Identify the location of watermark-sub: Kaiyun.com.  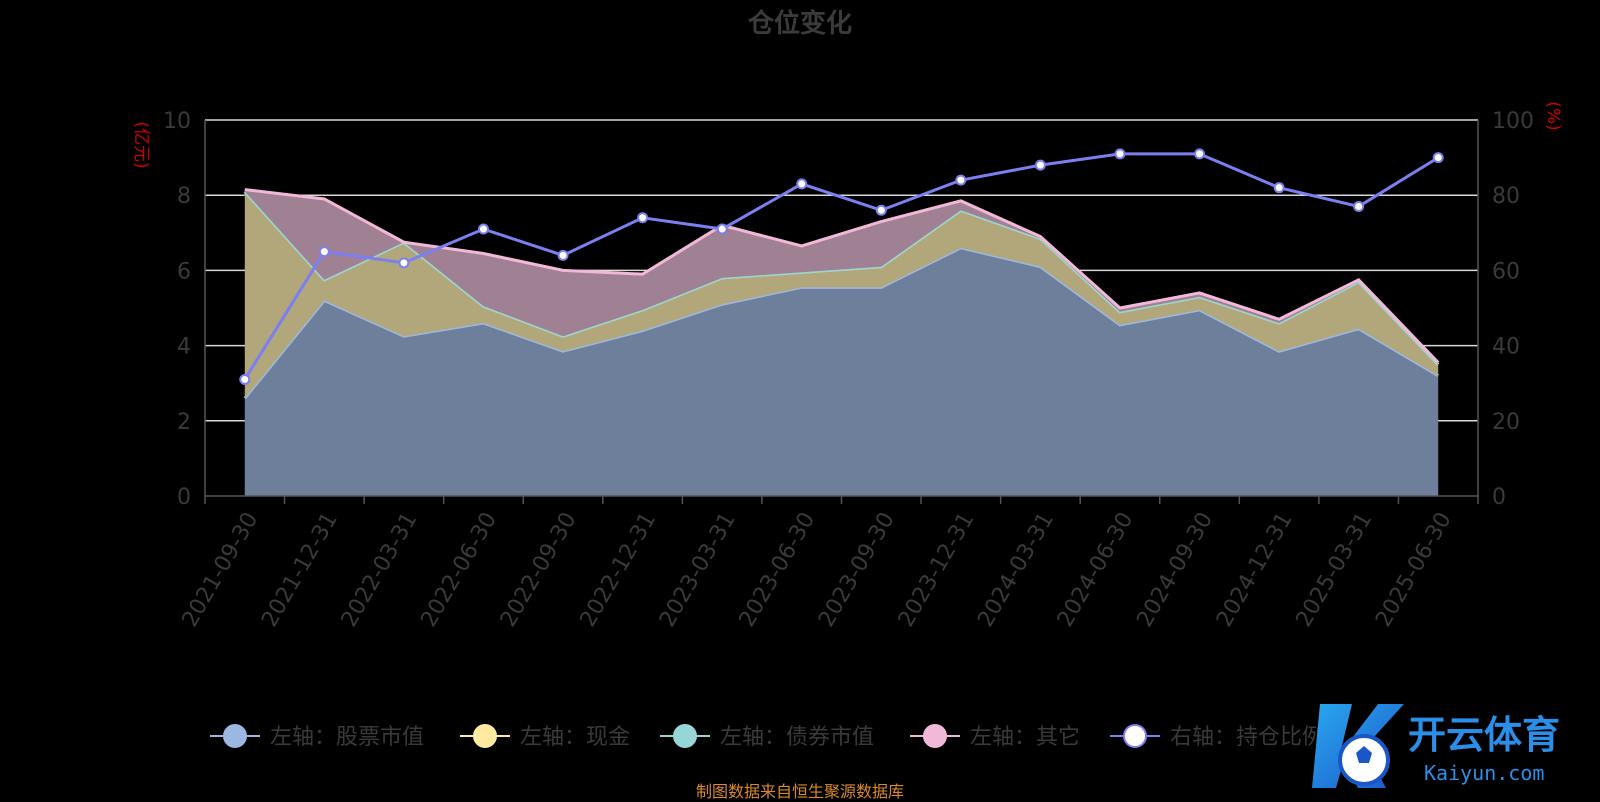
(1484, 773).